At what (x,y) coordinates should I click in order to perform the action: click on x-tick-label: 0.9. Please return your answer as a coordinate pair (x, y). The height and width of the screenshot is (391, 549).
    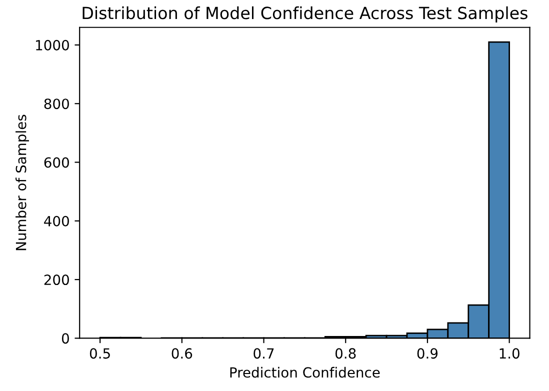
    Looking at the image, I should click on (427, 353).